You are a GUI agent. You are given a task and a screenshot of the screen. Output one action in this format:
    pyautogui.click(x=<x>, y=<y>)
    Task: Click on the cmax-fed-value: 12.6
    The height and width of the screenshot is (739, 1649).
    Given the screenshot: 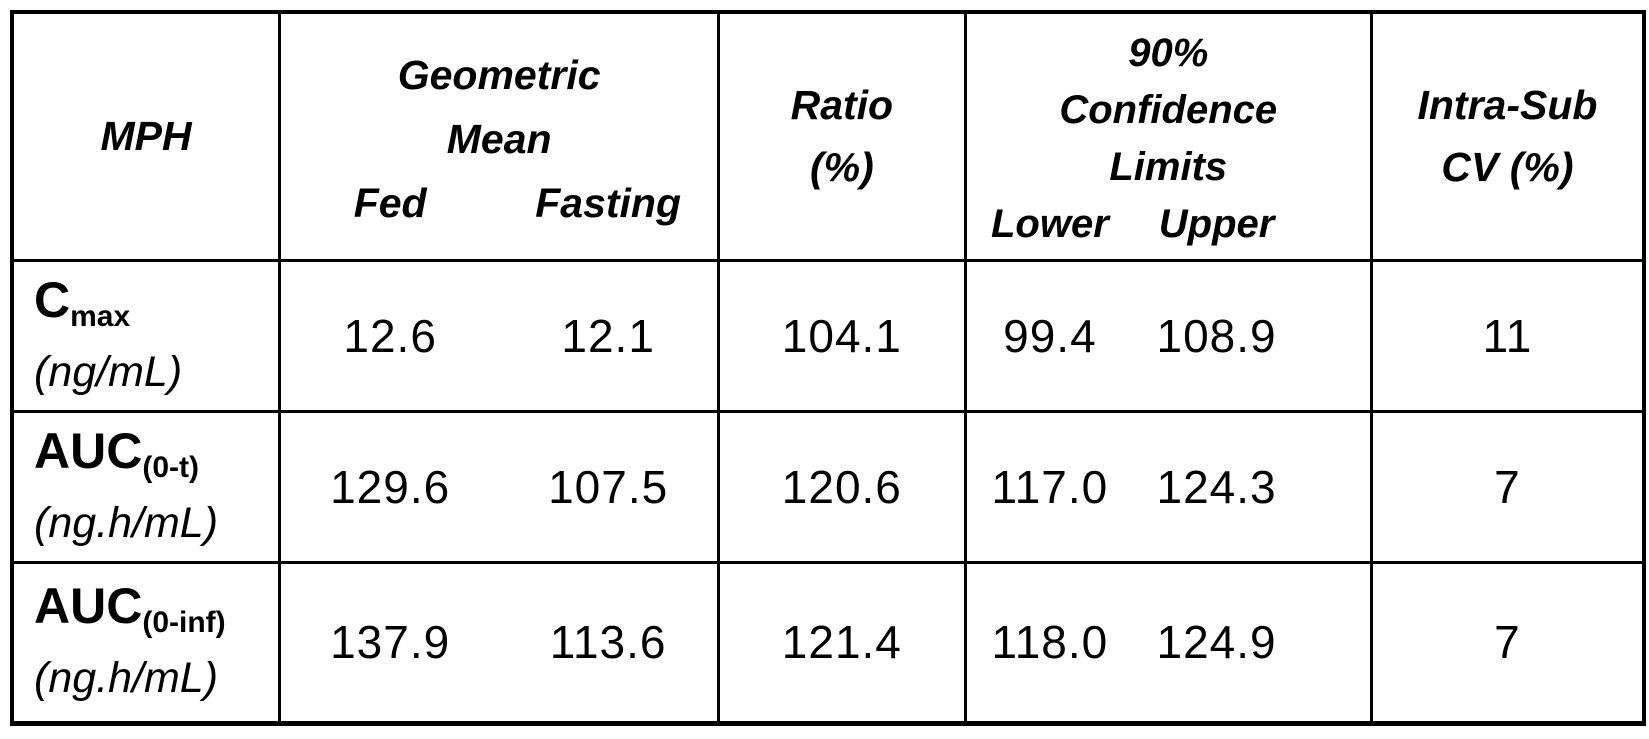 What is the action you would take?
    pyautogui.click(x=390, y=335)
    